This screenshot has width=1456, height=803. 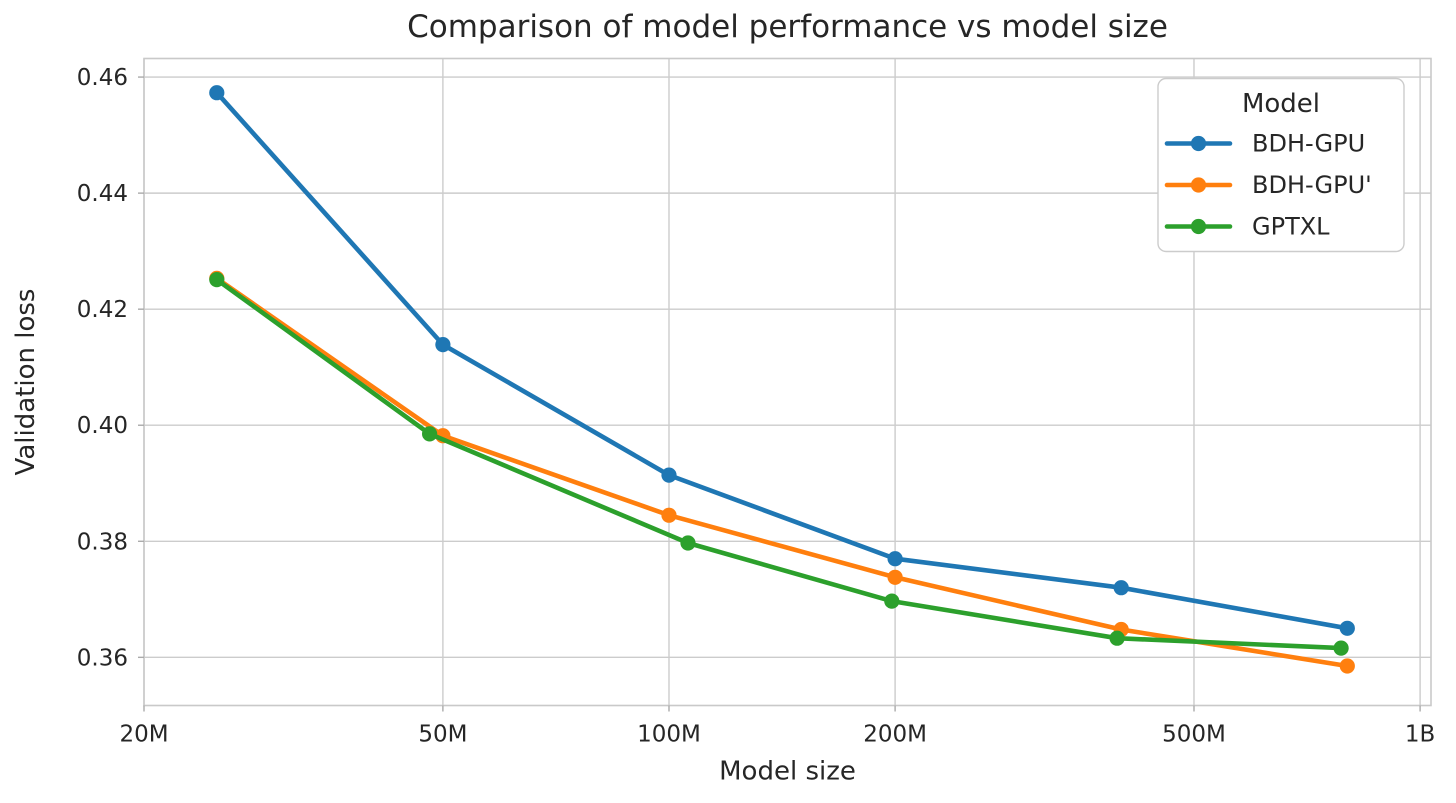 What do you see at coordinates (102, 542) in the screenshot?
I see `y-tick-label: 0.38` at bounding box center [102, 542].